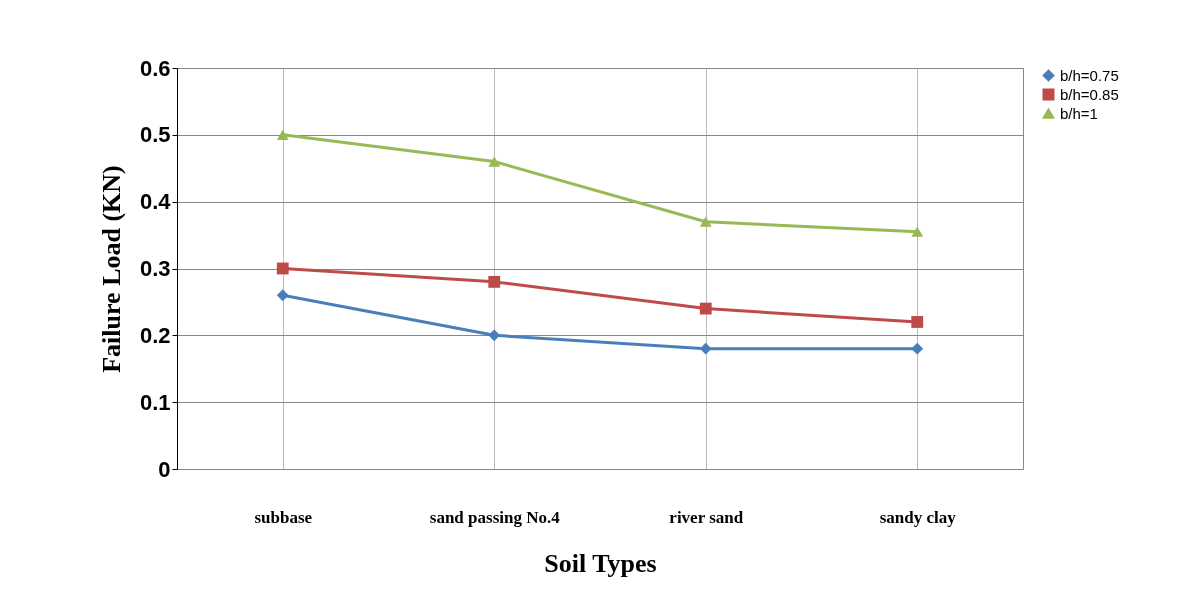  Describe the element at coordinates (164, 469) in the screenshot. I see `y-tick-label: 0` at that location.